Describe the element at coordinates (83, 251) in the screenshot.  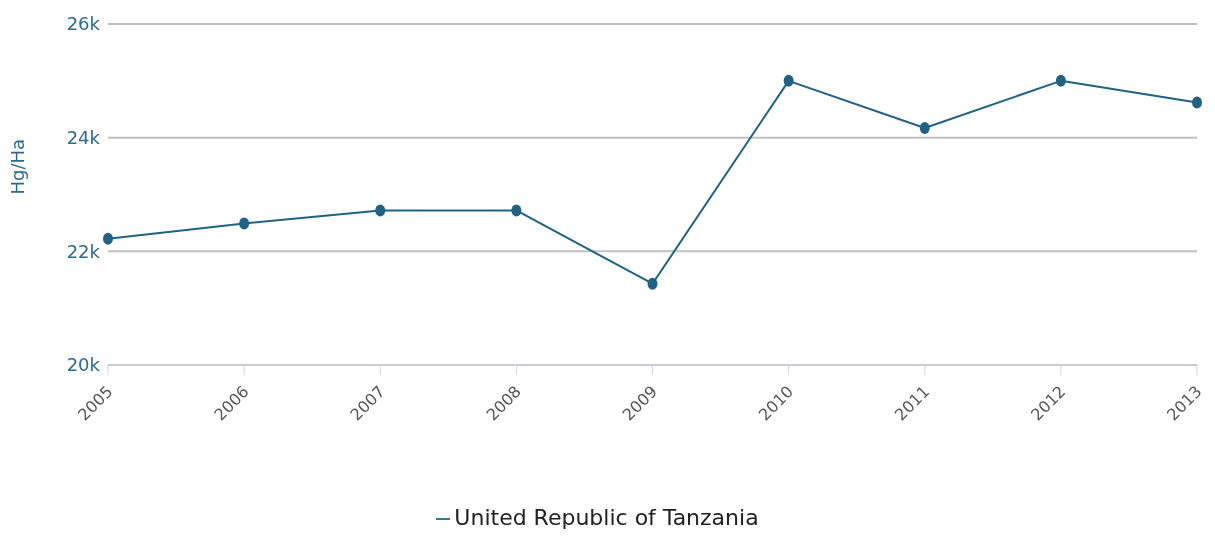
I see `y-tick-label: 22k` at that location.